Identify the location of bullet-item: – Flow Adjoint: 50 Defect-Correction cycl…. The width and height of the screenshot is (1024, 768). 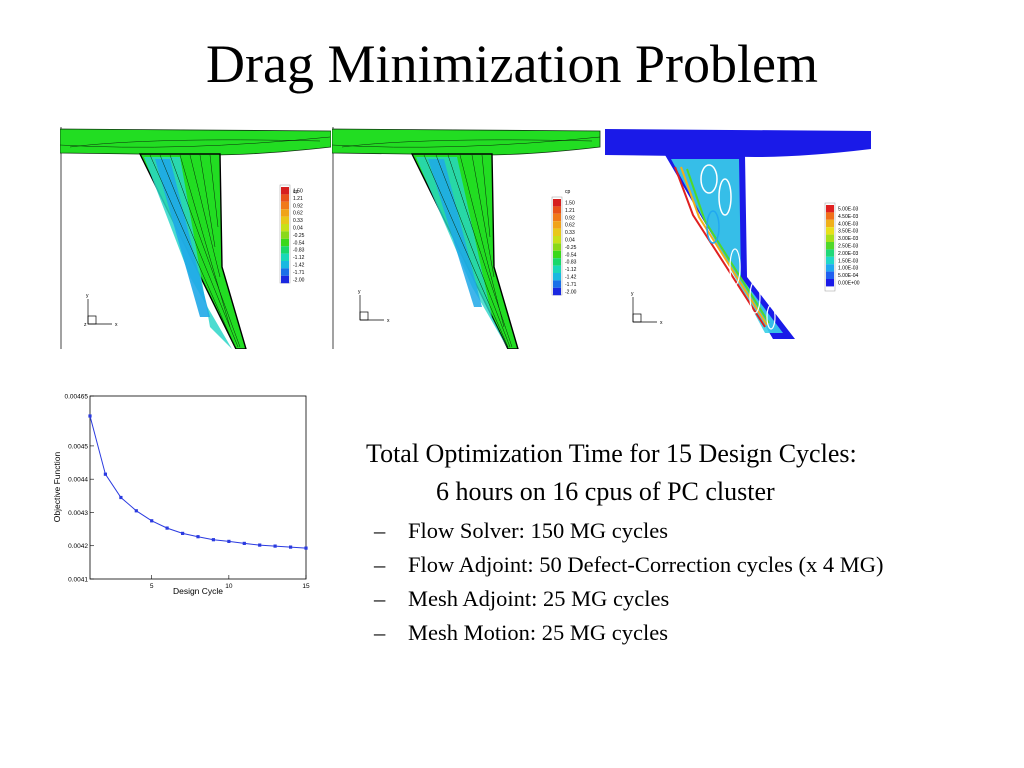
(699, 565).